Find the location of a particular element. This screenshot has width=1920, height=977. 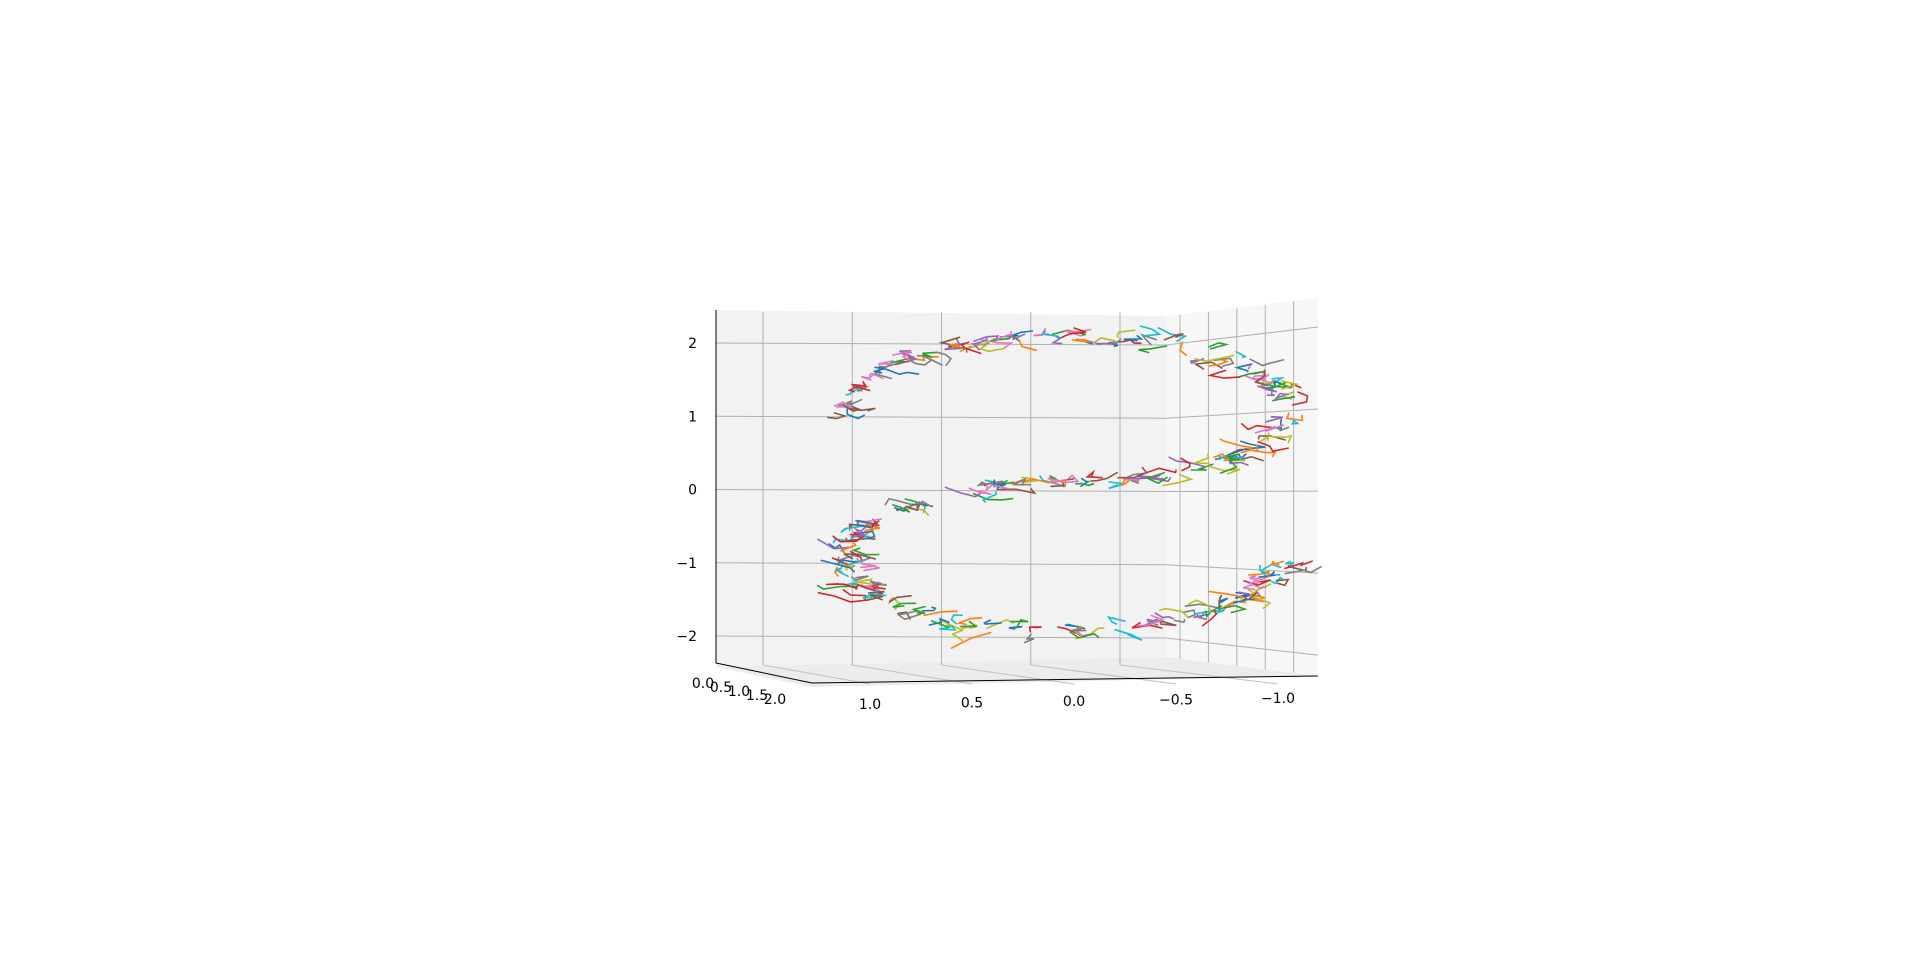

y-tick-label: 0.0 is located at coordinates (703, 684).